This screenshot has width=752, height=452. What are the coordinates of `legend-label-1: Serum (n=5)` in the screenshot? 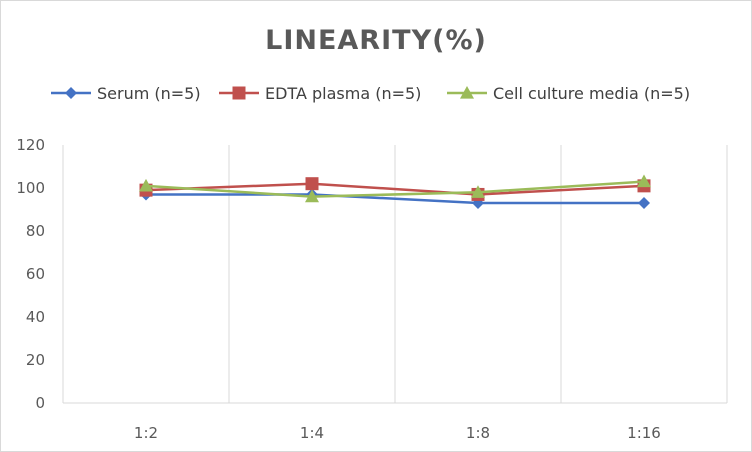 It's located at (149, 93).